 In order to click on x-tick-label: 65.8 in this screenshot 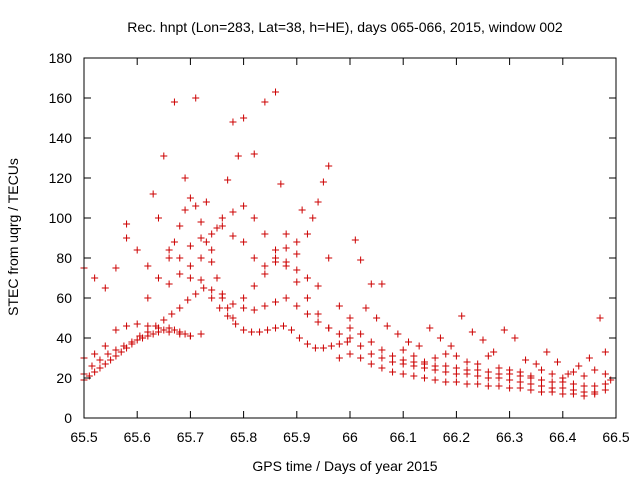, I will do `click(243, 437)`.